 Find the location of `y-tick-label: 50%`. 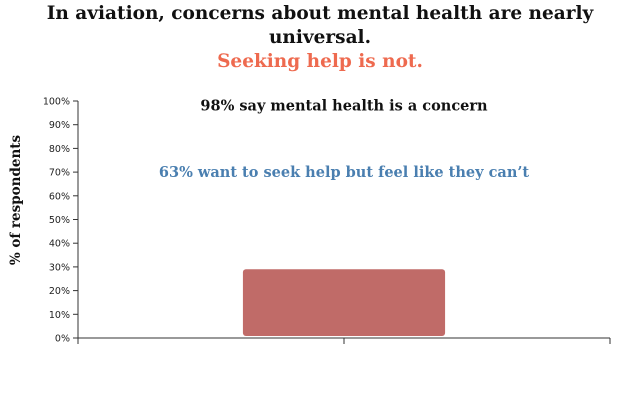

y-tick-label: 50% is located at coordinates (59, 220).